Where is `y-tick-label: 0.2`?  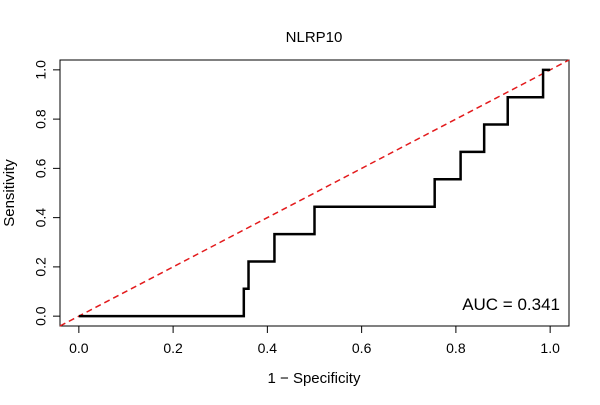
y-tick-label: 0.2 is located at coordinates (41, 267).